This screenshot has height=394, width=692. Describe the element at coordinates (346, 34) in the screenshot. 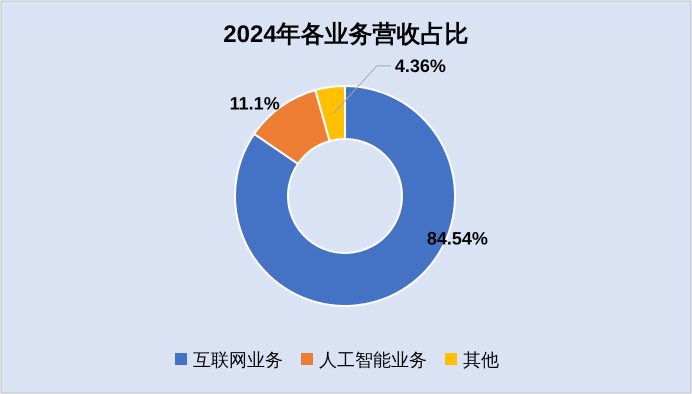

I see `chart-title: 2024年各业务营收占比` at that location.